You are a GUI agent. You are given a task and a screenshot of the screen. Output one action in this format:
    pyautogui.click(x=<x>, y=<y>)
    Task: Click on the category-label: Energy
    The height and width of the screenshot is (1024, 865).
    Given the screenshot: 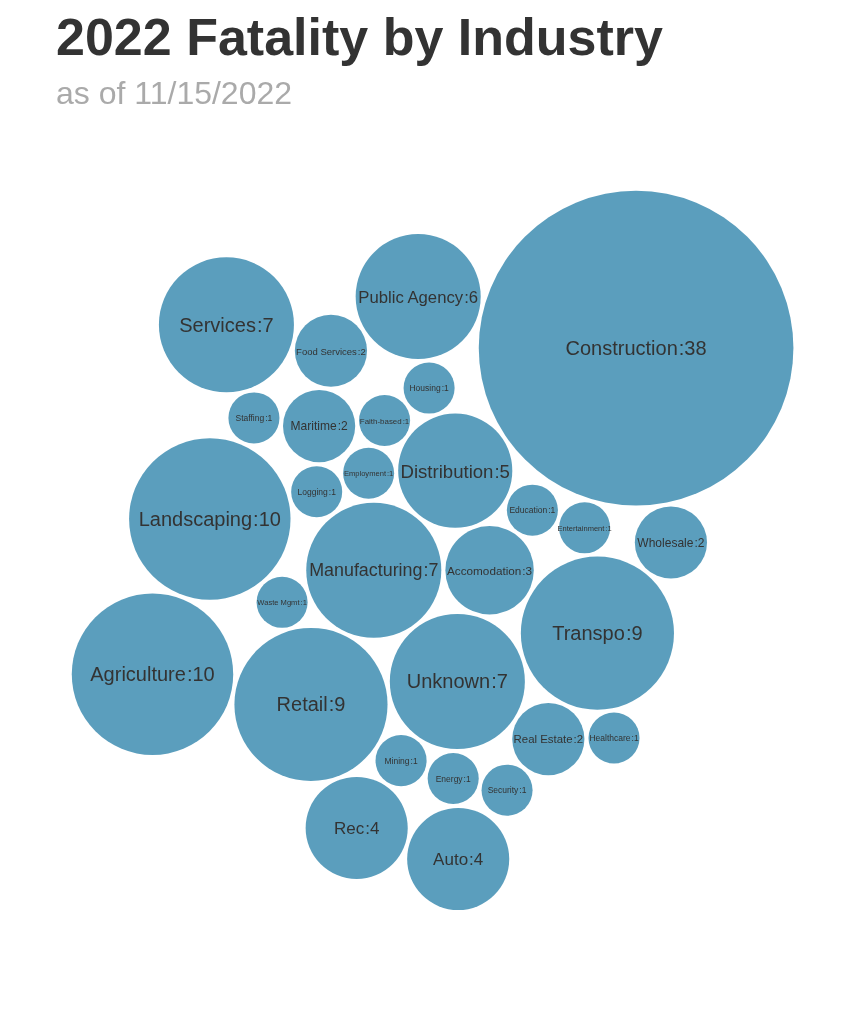 What is the action you would take?
    pyautogui.click(x=449, y=778)
    